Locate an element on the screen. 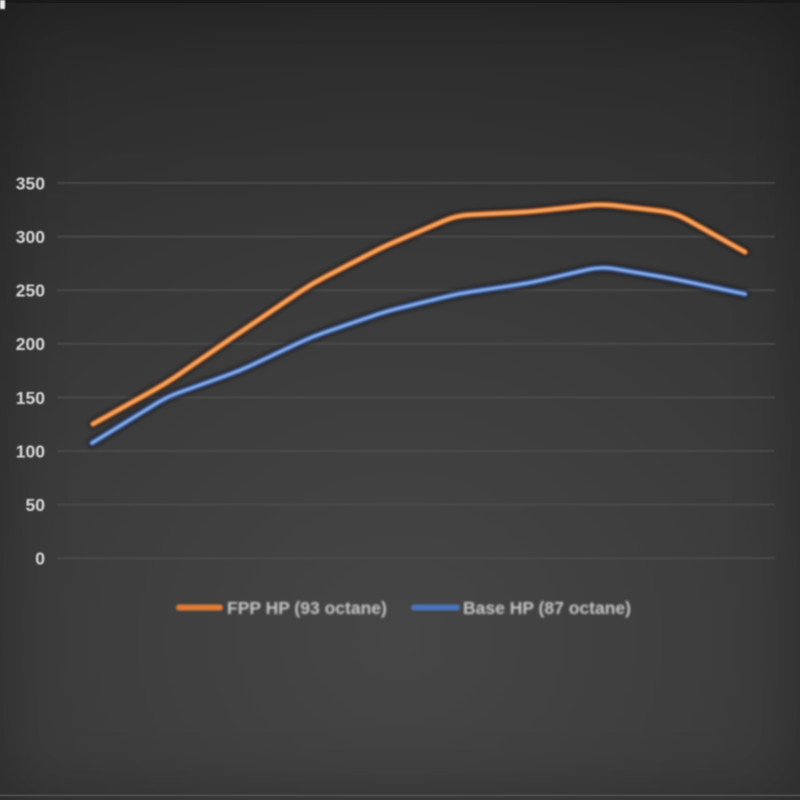 This screenshot has width=800, height=800. svg-text: 350 is located at coordinates (30, 183).